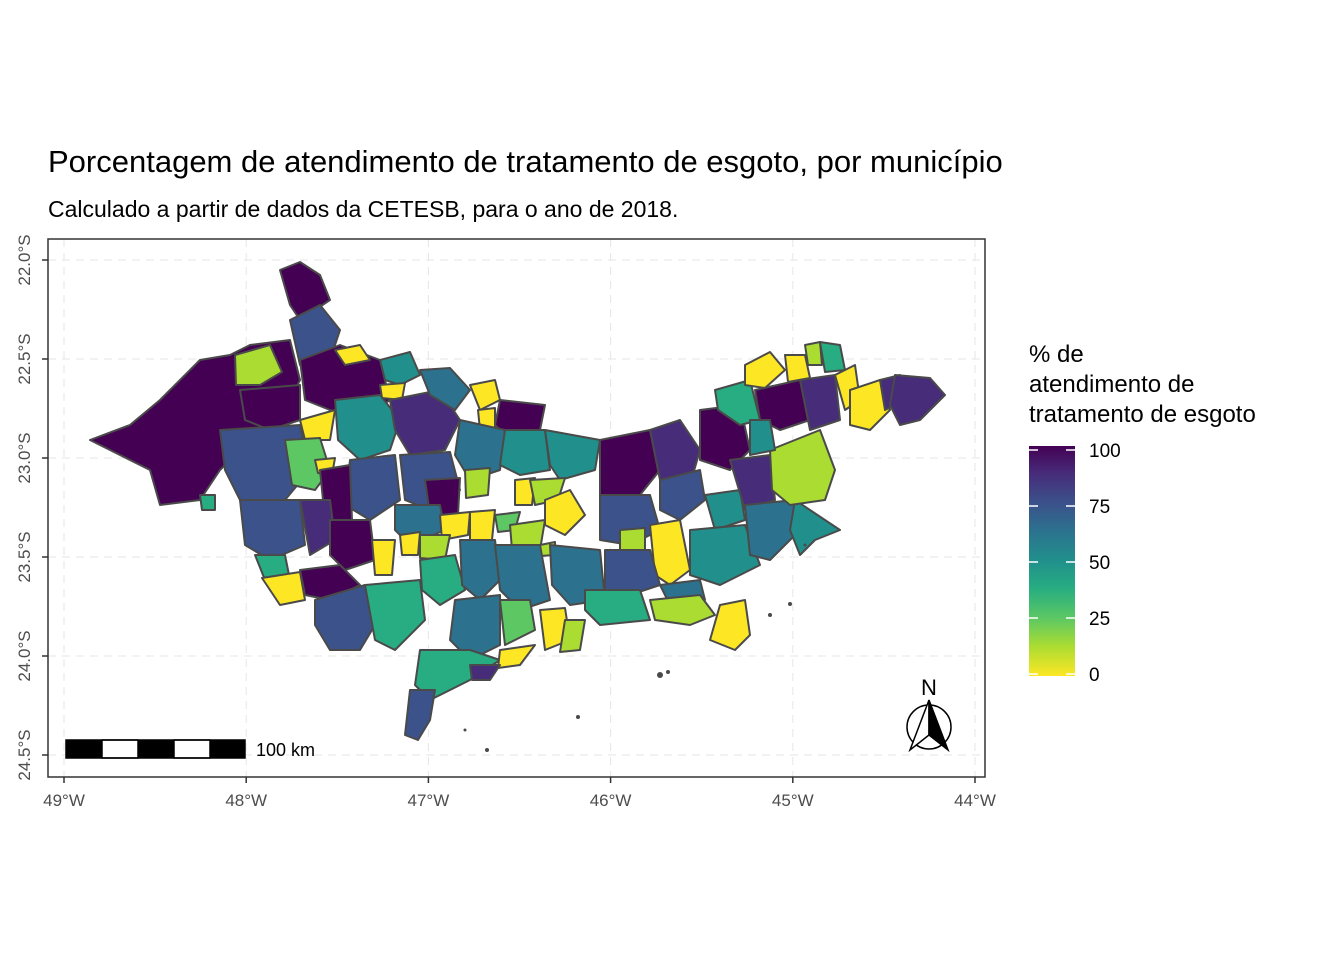 The image size is (1344, 960). I want to click on legend-colorbar: 100 75 50 25 0, so click(1075, 563).